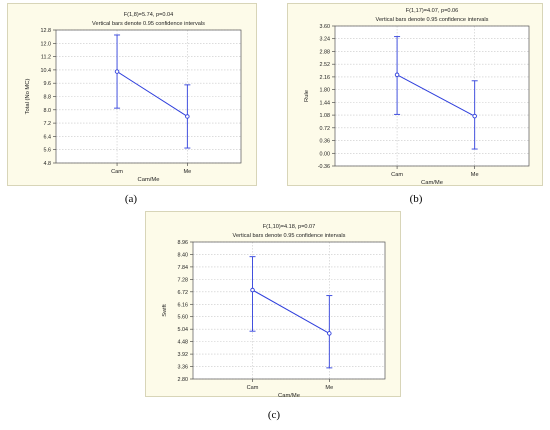 This screenshot has width=550, height=430. Describe the element at coordinates (46, 71) in the screenshot. I see `y-tick-label: 10.4` at that location.